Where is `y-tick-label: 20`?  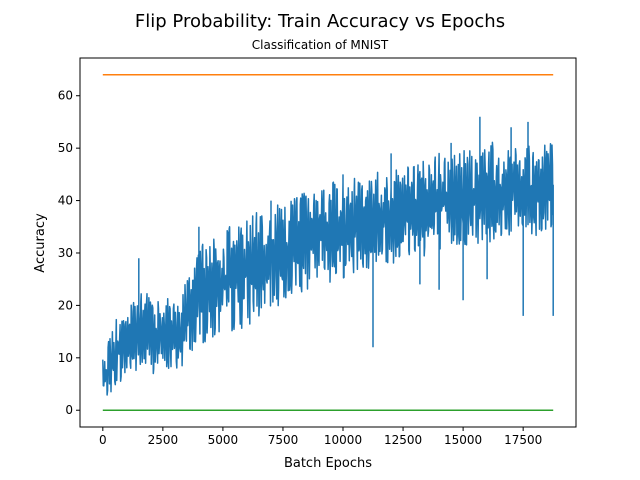 y-tick-label: 20 is located at coordinates (65, 305).